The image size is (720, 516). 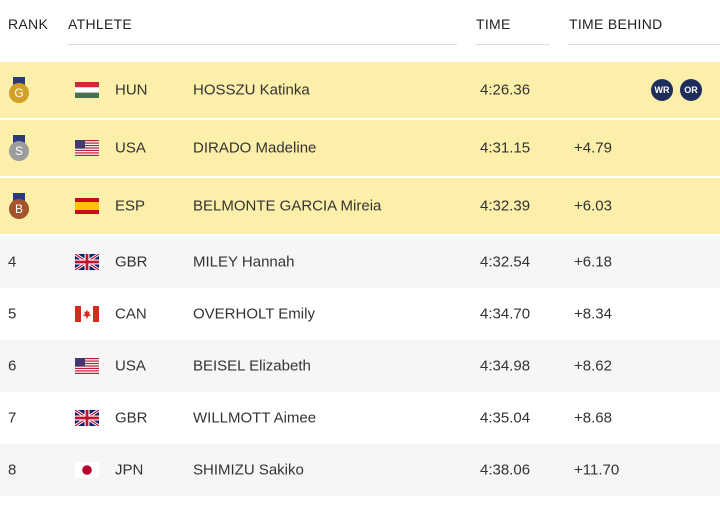 What do you see at coordinates (131, 314) in the screenshot?
I see `country-code: CAN` at bounding box center [131, 314].